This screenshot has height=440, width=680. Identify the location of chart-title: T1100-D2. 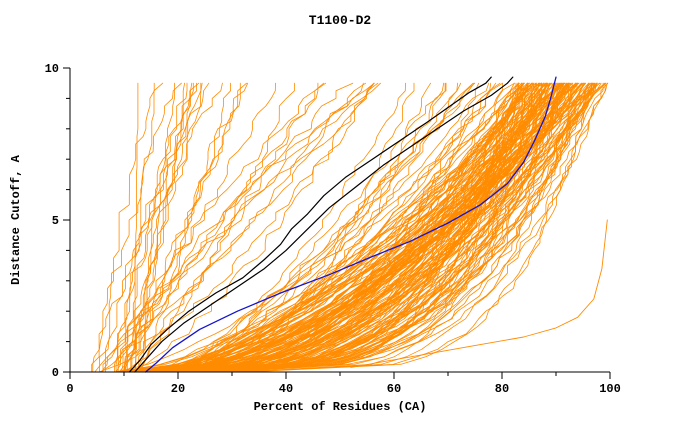
(340, 20).